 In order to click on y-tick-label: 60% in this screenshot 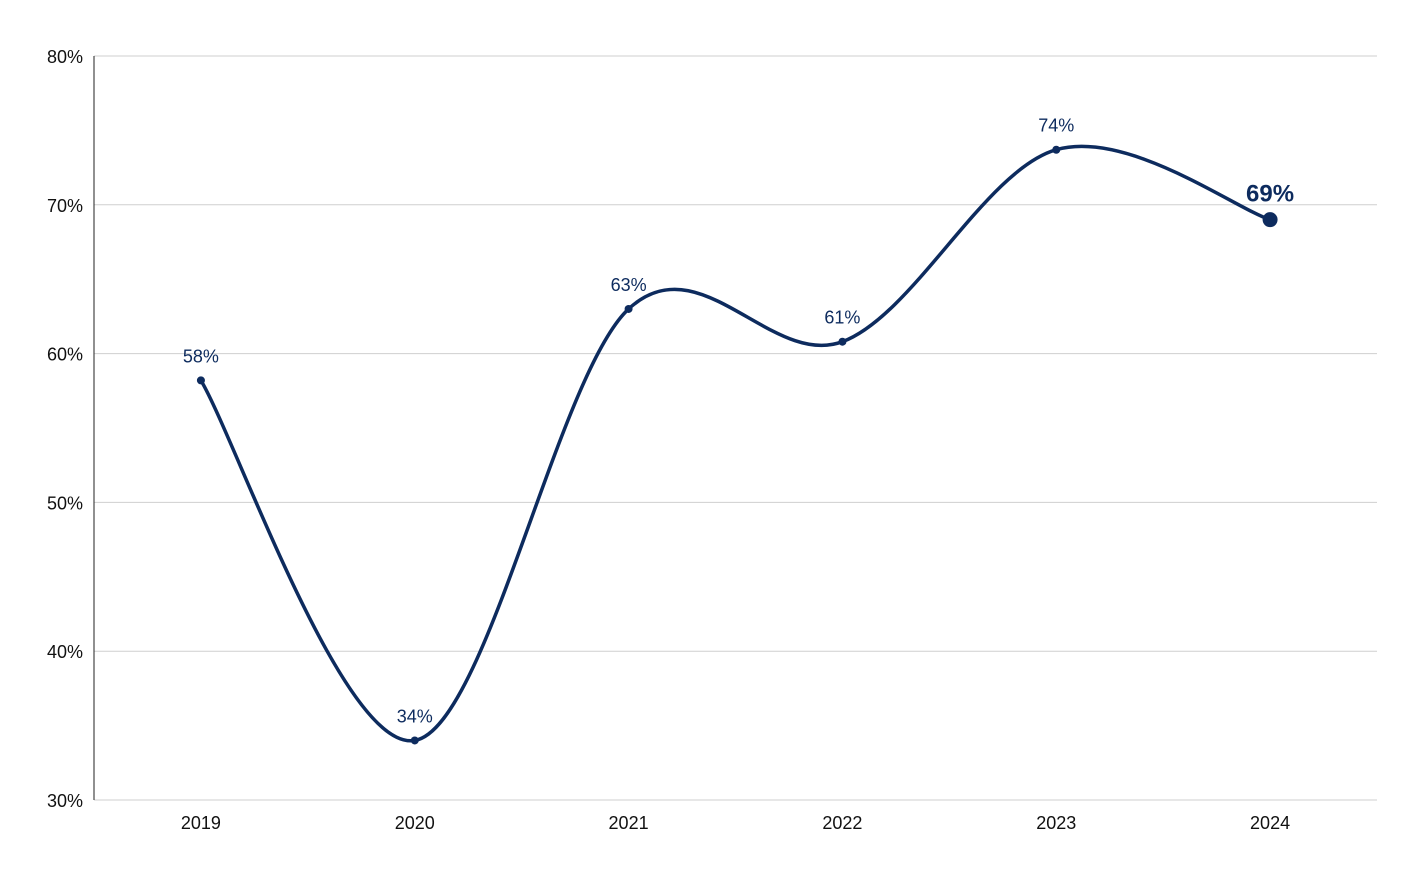, I will do `click(65, 355)`.